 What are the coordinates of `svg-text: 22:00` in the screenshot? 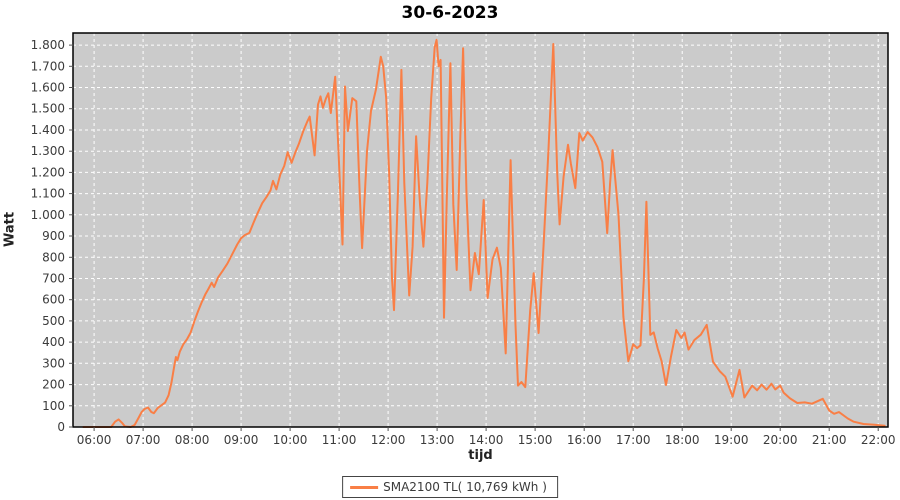 It's located at (878, 440).